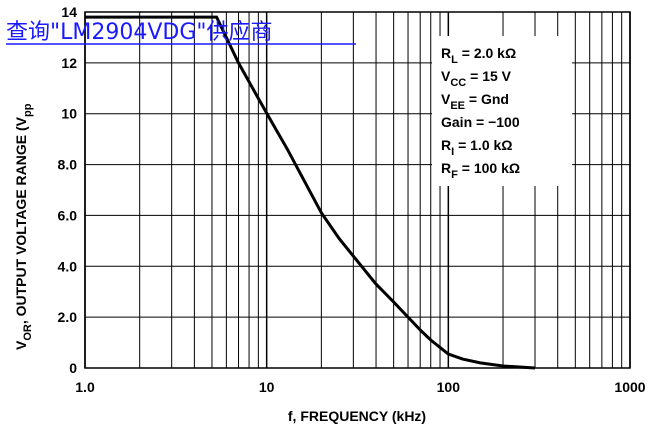 This screenshot has width=653, height=436. What do you see at coordinates (360, 387) in the screenshot?
I see `x-tick-labels: 1.0 10 100 1000` at bounding box center [360, 387].